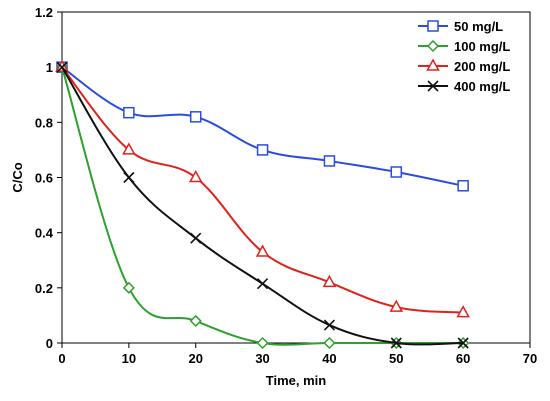 The height and width of the screenshot is (401, 550). What do you see at coordinates (195, 358) in the screenshot?
I see `x-tick-label: 20` at bounding box center [195, 358].